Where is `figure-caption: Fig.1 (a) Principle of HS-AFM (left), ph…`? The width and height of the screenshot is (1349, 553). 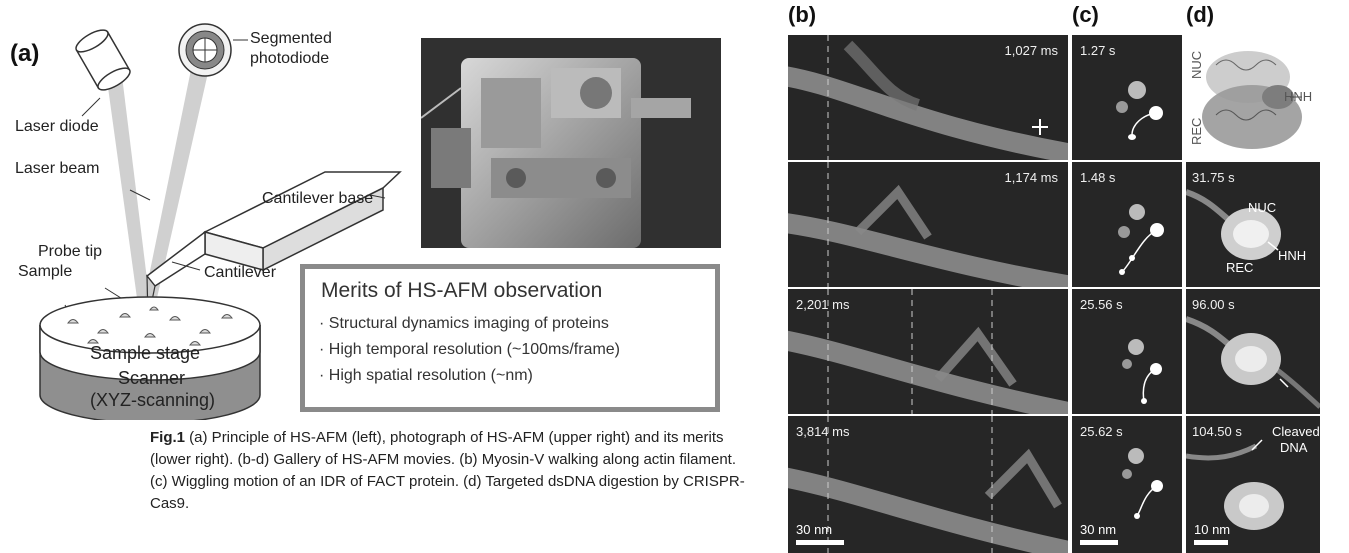 figure-caption: Fig.1 (a) Principle of HS-AFM (left), ph… is located at coordinates (450, 471).